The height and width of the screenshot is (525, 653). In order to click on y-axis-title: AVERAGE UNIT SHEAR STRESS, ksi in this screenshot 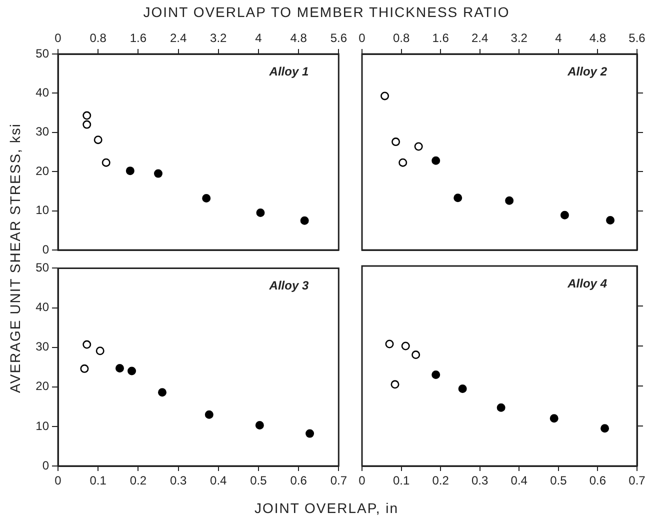, I will do `click(15, 258)`.